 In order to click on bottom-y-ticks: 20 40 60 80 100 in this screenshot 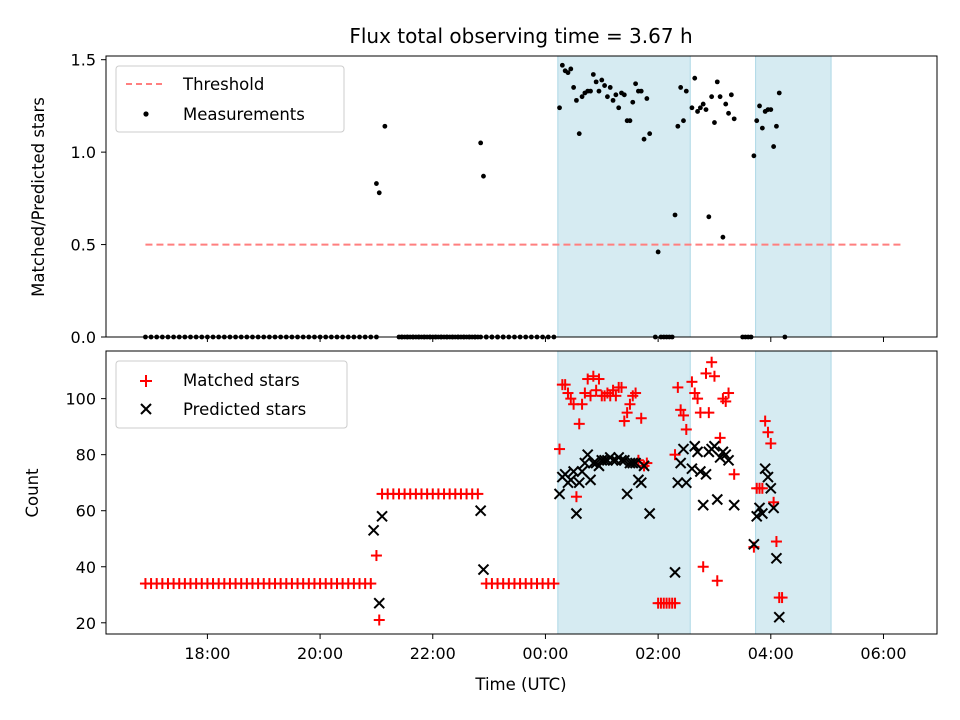, I will do `click(85, 511)`.